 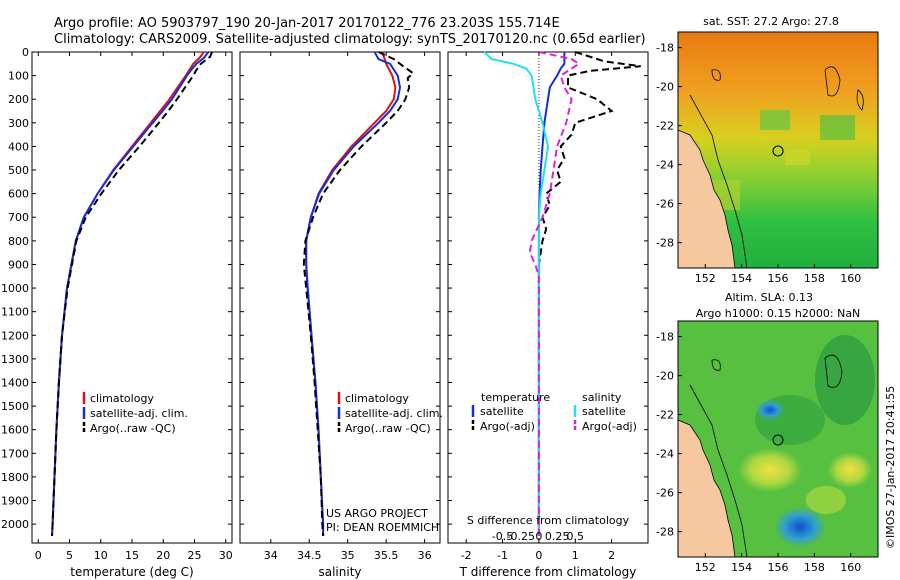 What do you see at coordinates (589, 293) in the screenshot?
I see `series-t-argo-adj-` at bounding box center [589, 293].